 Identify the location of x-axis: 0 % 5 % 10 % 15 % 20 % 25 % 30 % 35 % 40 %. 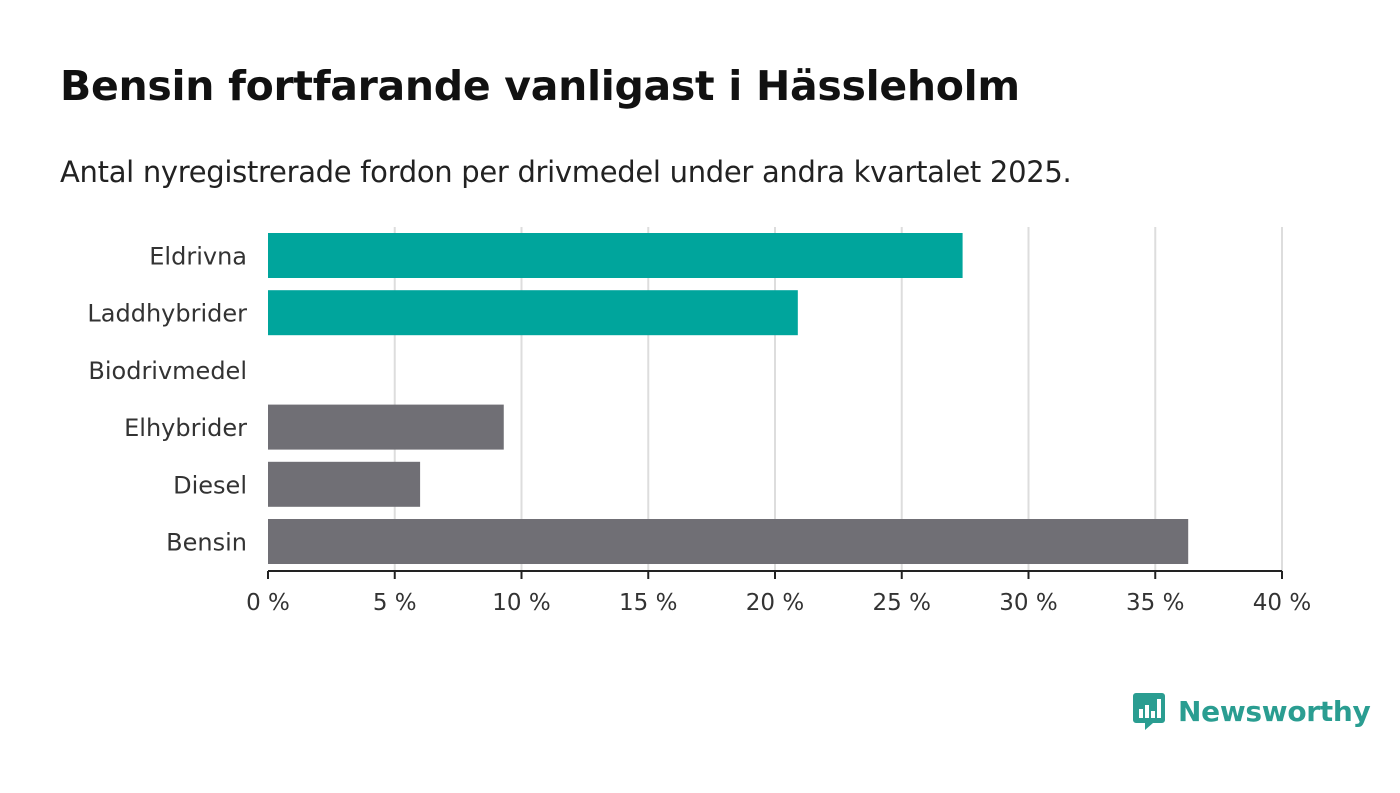
(778, 593).